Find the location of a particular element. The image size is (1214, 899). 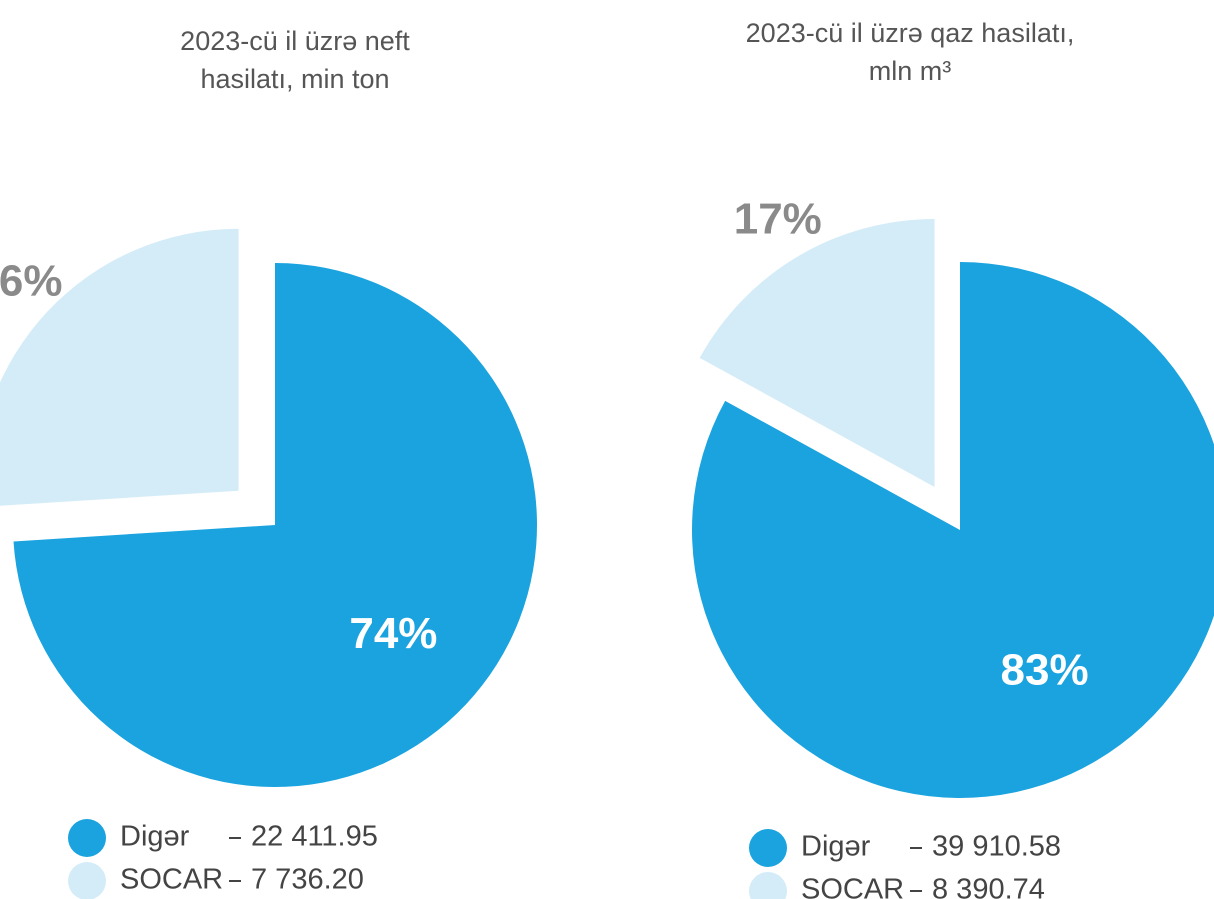

legend-amount: 8 390.74 is located at coordinates (988, 886).